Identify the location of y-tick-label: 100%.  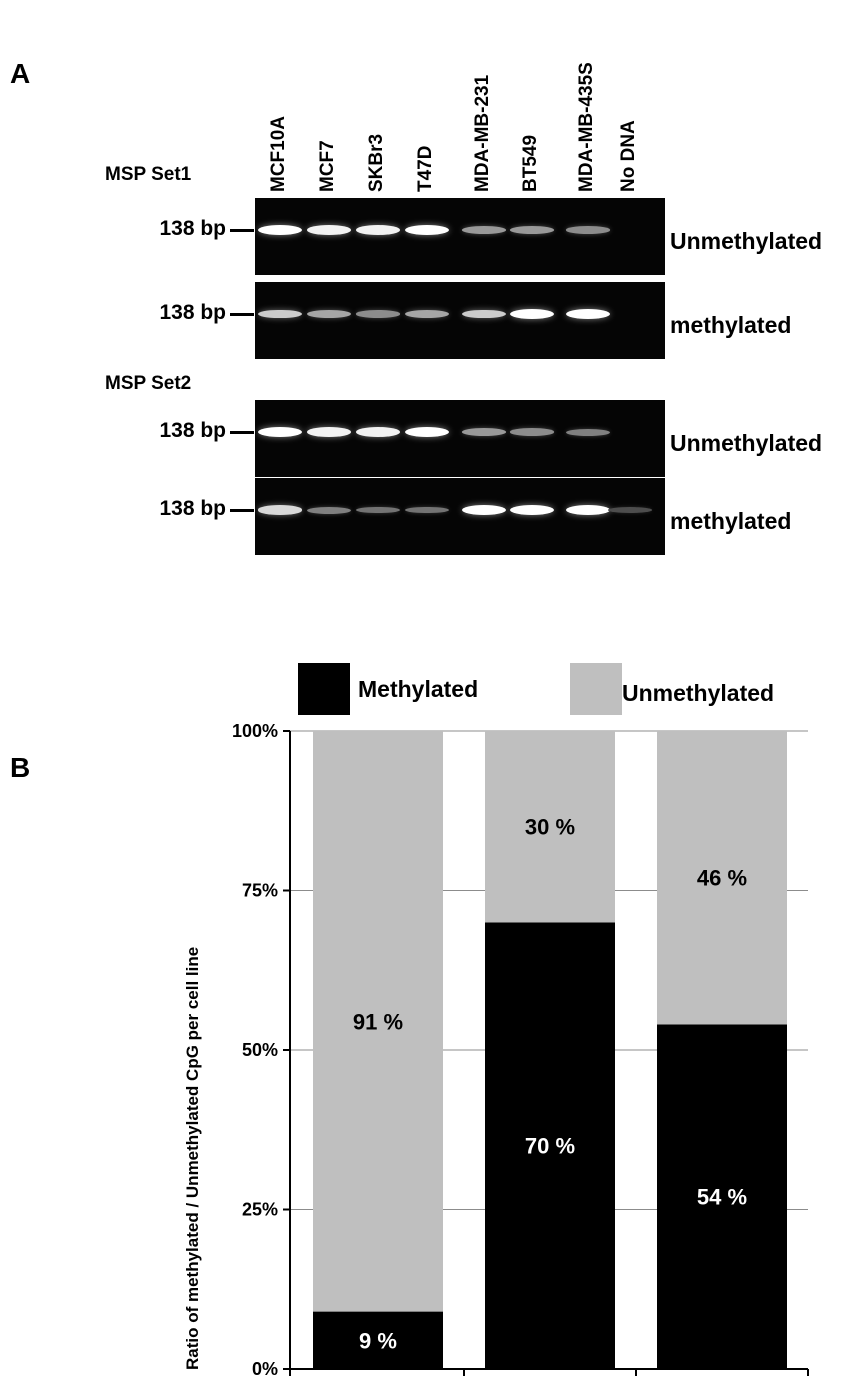
(255, 731).